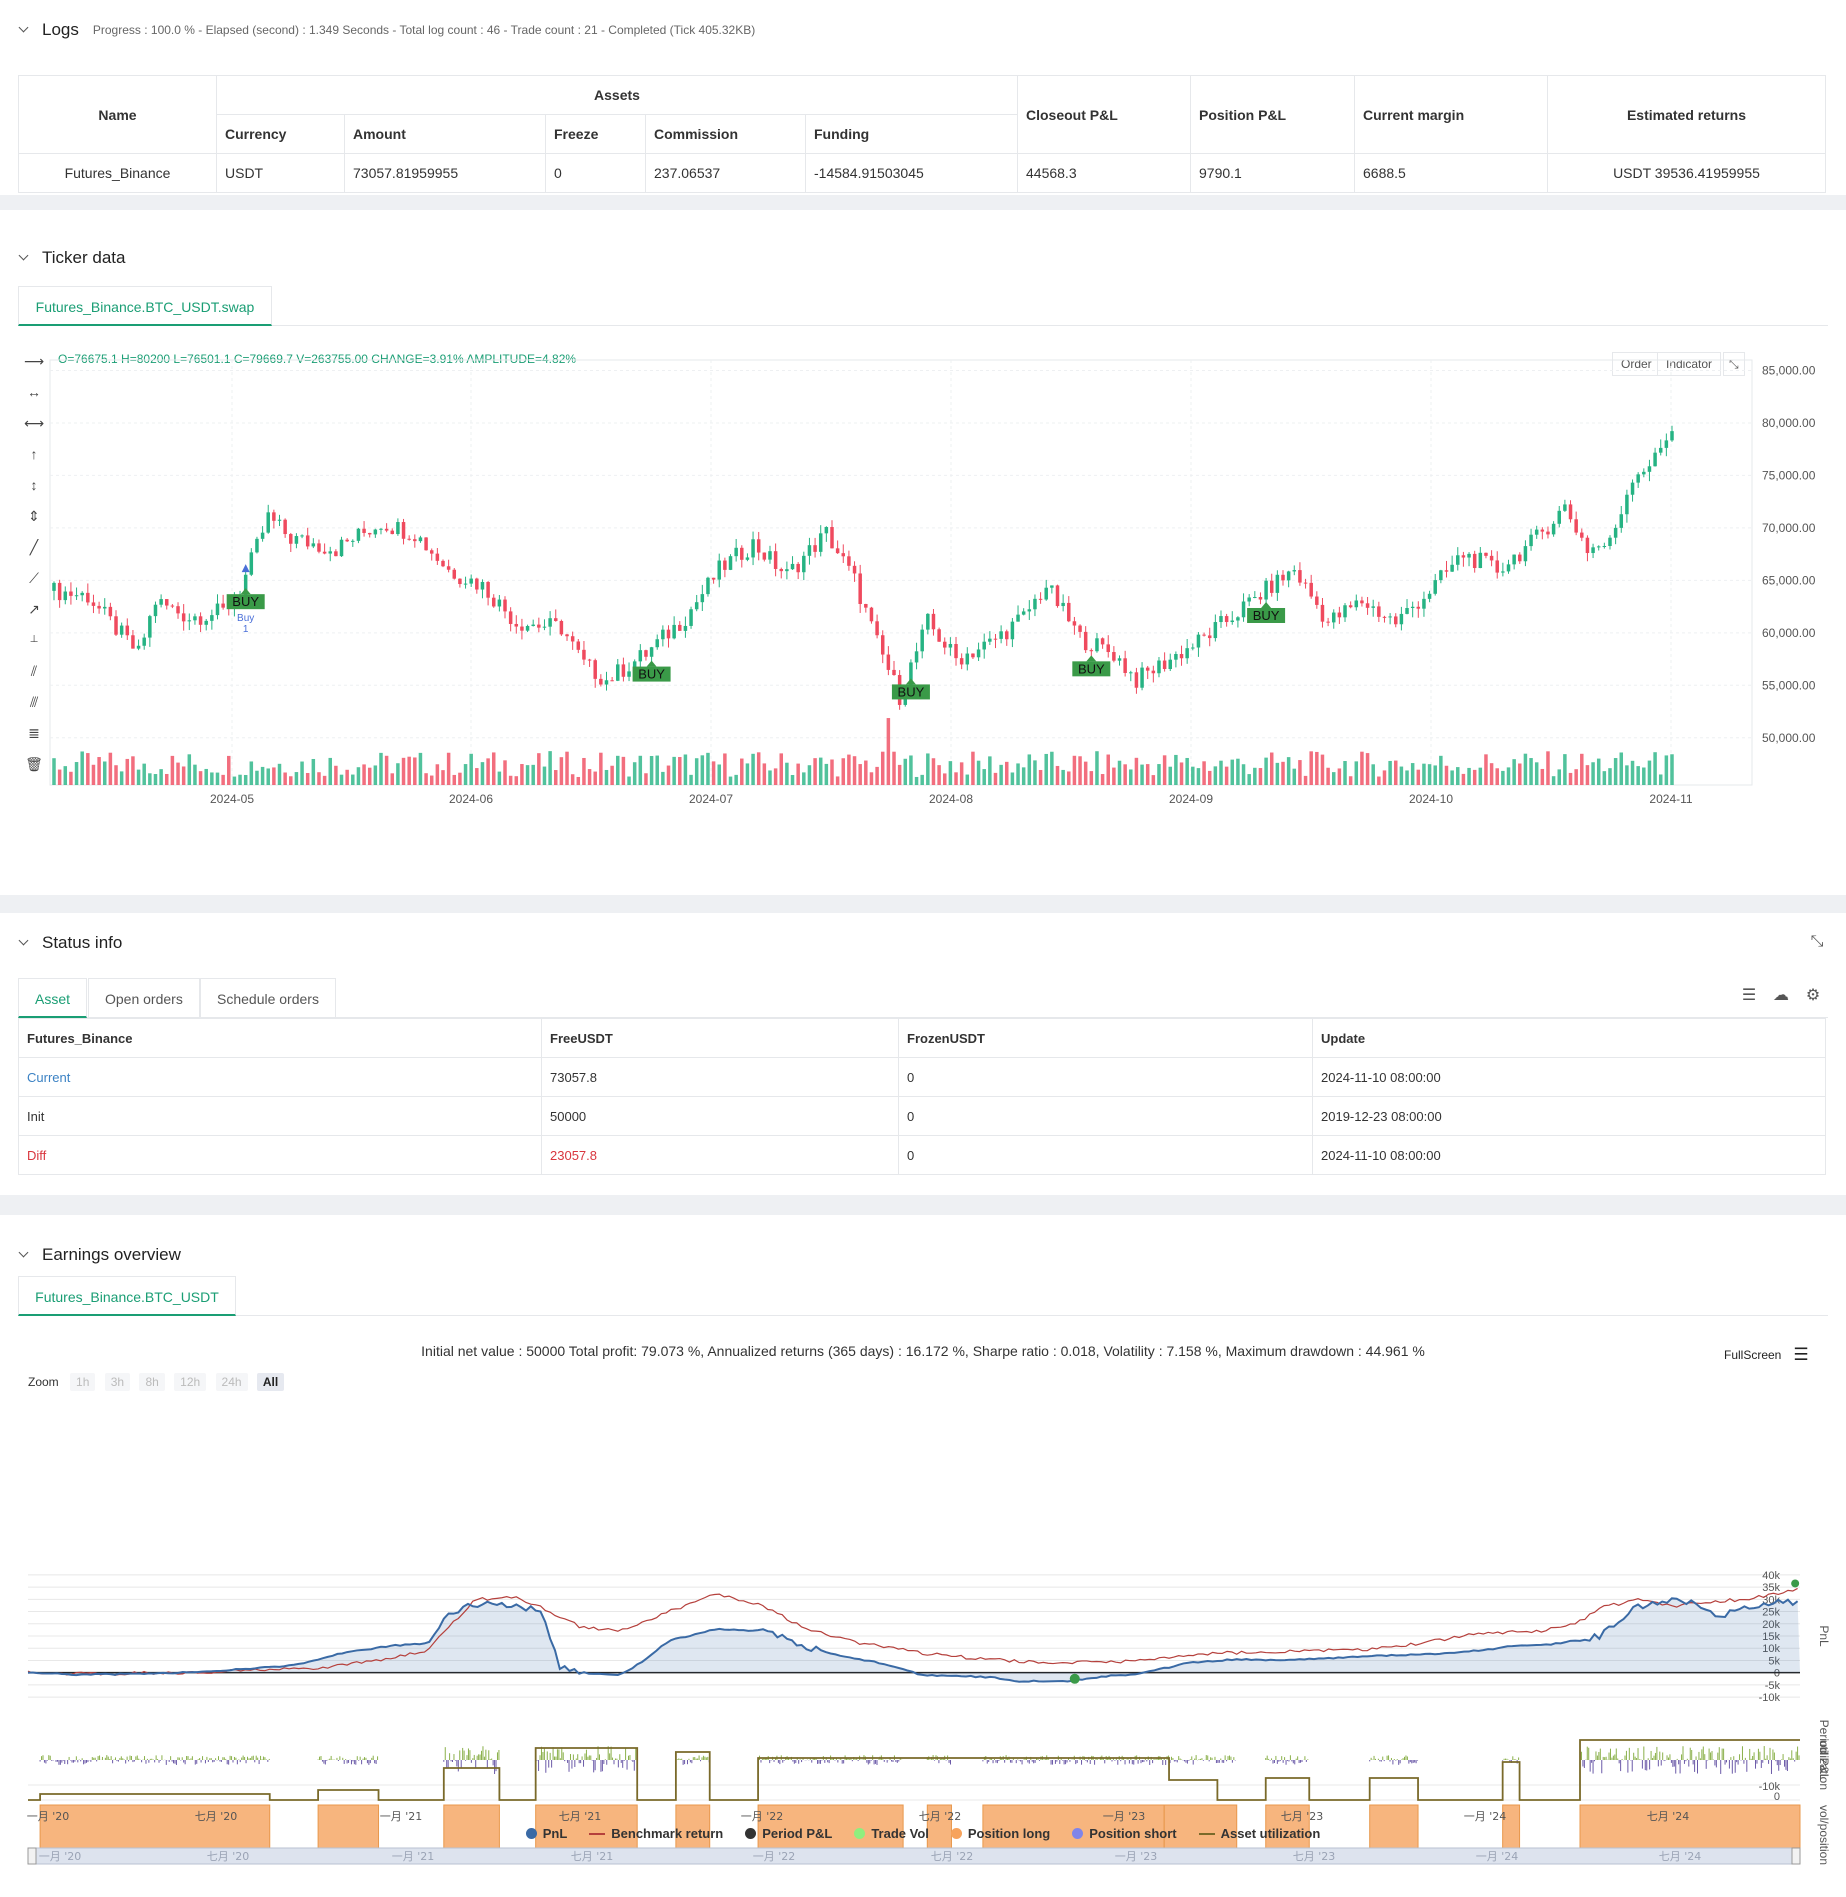 The width and height of the screenshot is (1846, 1897). Describe the element at coordinates (152, 1382) in the screenshot. I see `zoom-8h: 8h` at that location.